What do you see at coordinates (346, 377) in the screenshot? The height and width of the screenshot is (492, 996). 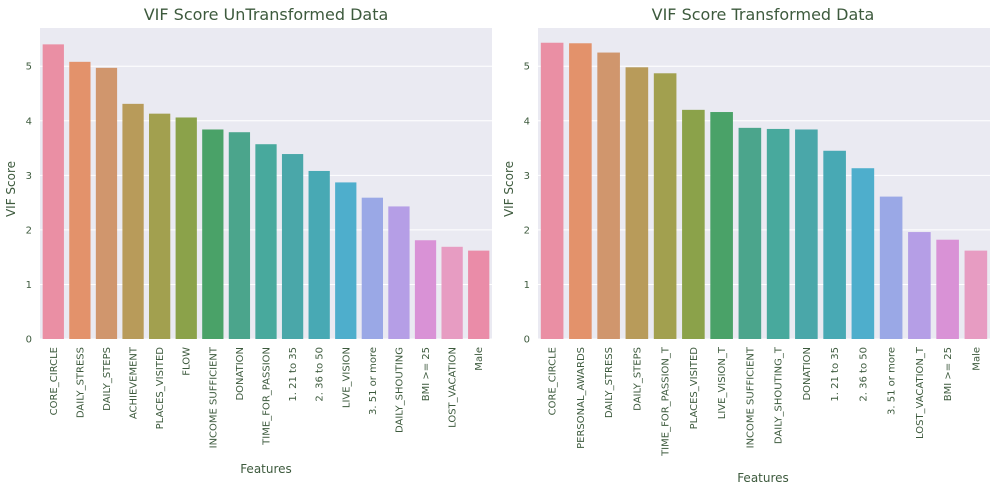 I see `x-tick-label: LIVE_VISION` at bounding box center [346, 377].